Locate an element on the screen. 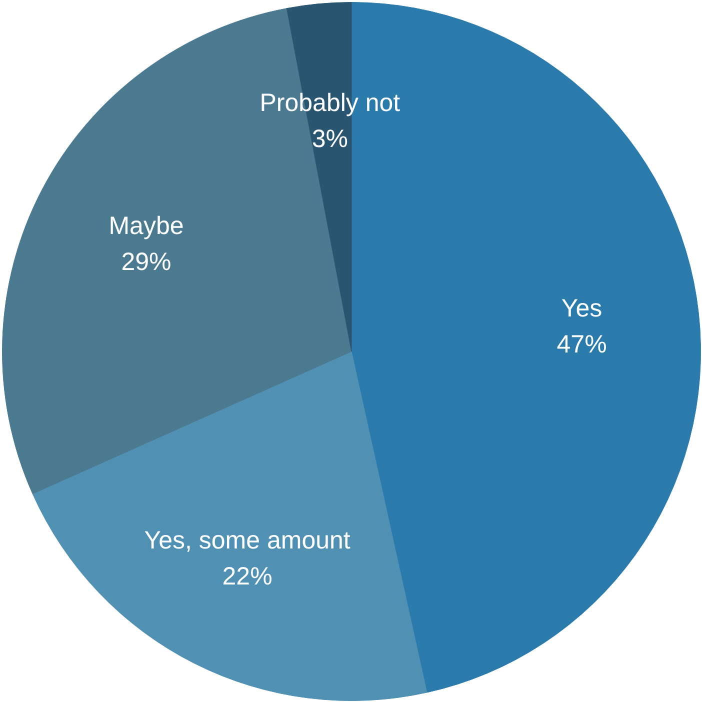 The height and width of the screenshot is (702, 702). slice-label: Maybe is located at coordinates (146, 226).